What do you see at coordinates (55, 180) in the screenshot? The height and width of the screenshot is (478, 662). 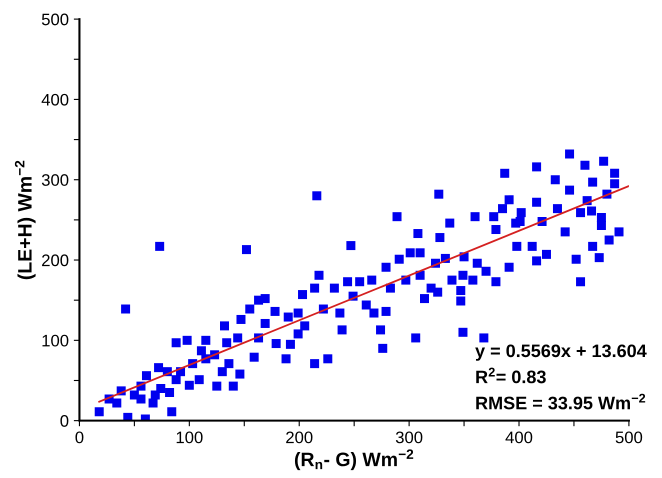 I see `y-tick-label: 300` at bounding box center [55, 180].